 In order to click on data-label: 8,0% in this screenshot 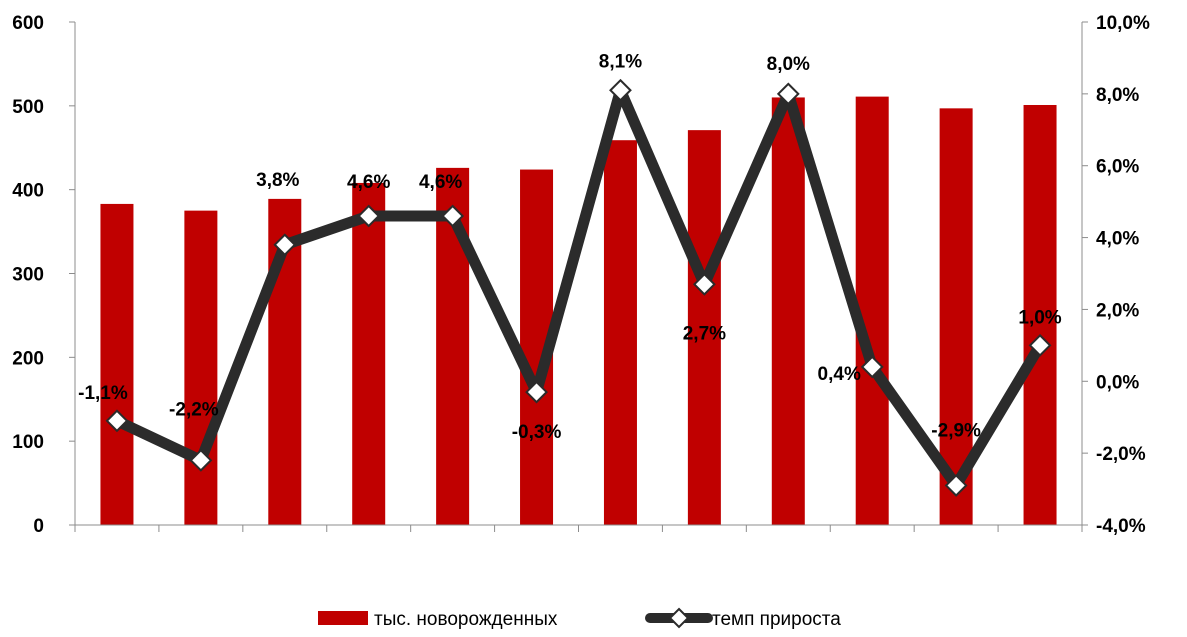, I will do `click(788, 64)`.